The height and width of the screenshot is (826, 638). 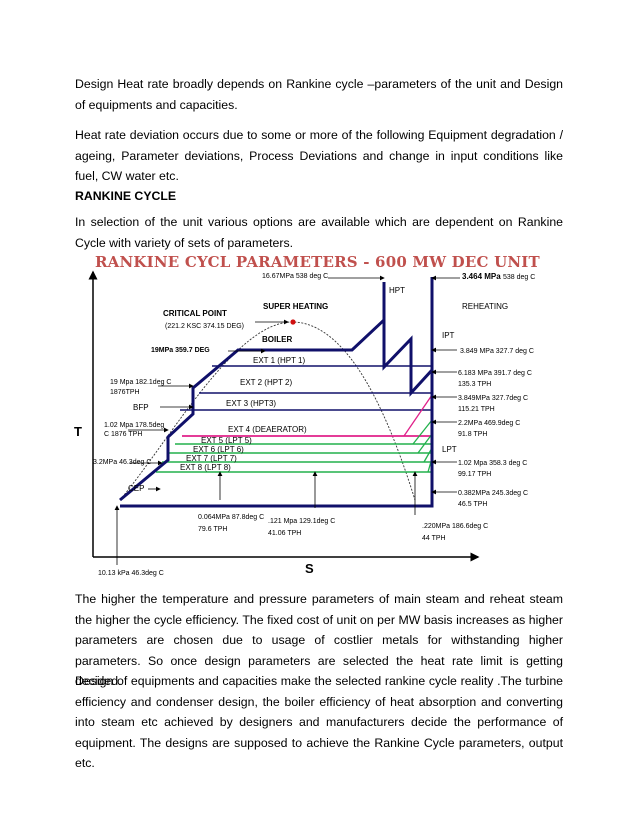 What do you see at coordinates (472, 504) in the screenshot?
I see `label-r382-b: 46.5 TPH` at bounding box center [472, 504].